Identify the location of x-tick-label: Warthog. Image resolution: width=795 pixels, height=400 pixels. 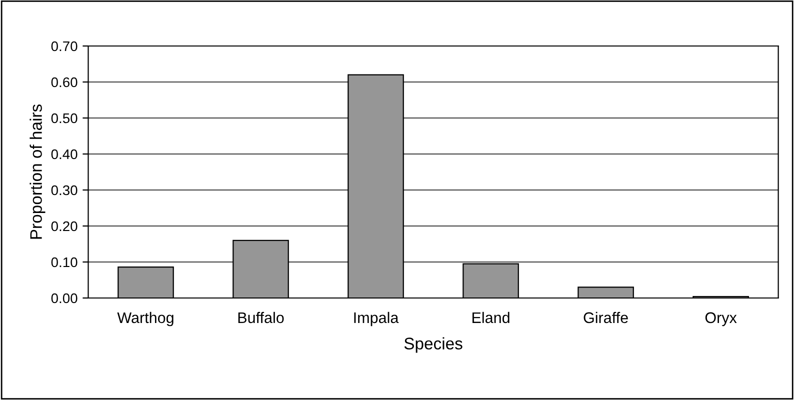
(145, 319).